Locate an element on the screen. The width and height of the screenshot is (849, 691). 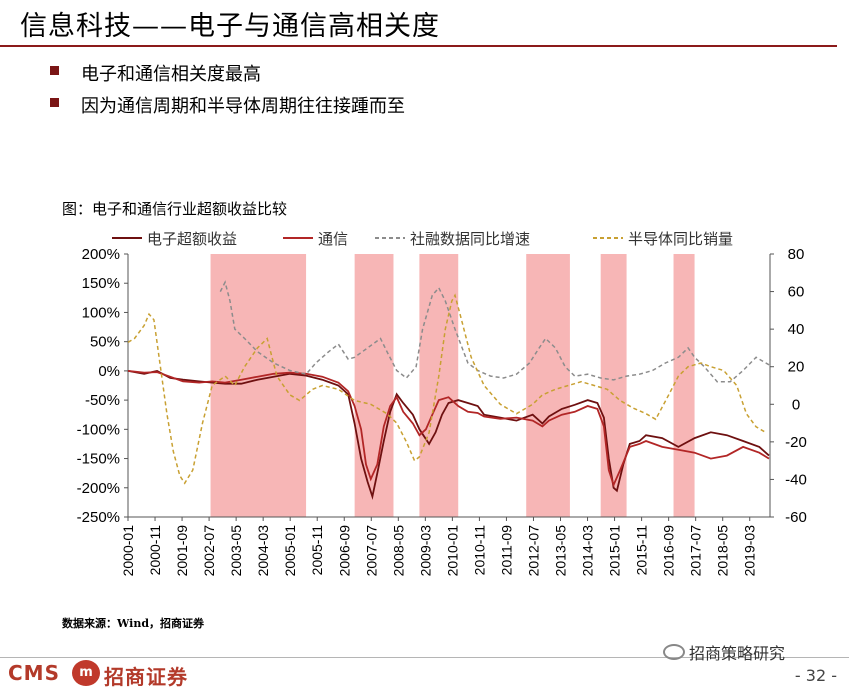
right-tick-label: 20 is located at coordinates (796, 367).